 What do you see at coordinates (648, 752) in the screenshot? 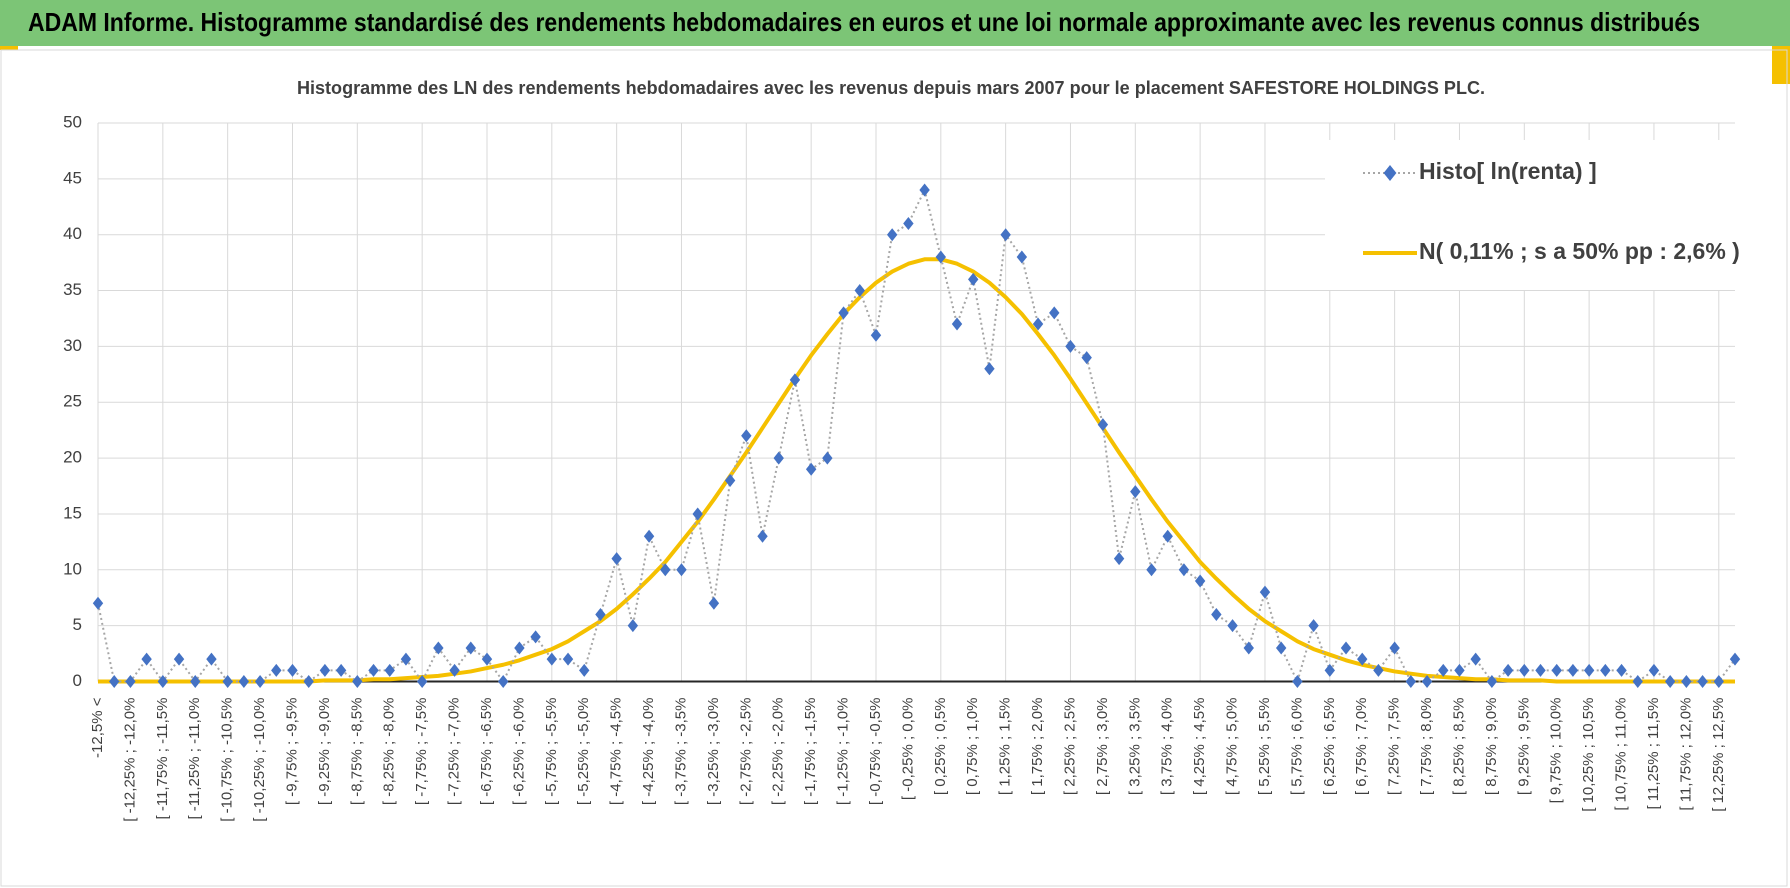
I see `x-tick-label: [ -4,25% ; -4,0%` at bounding box center [648, 752].